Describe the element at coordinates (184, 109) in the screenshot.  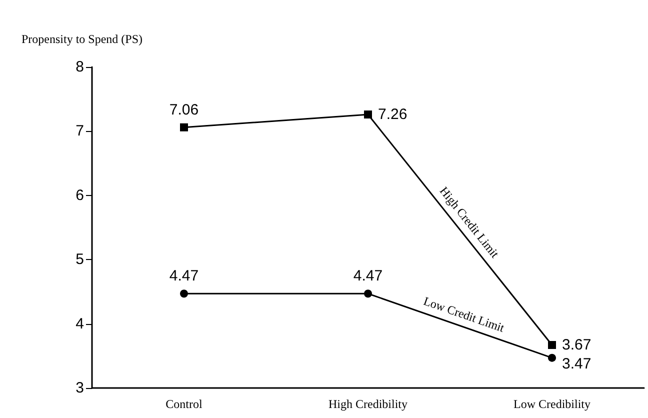
I see `data-label: 7.06` at that location.